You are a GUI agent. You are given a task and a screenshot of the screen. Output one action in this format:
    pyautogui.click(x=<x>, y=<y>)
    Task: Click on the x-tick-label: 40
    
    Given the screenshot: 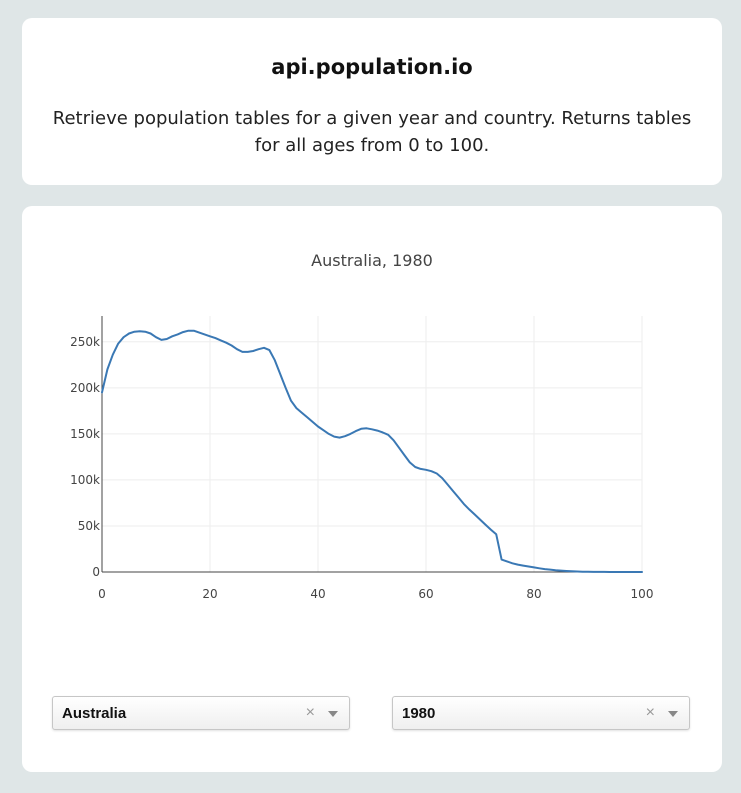 What is the action you would take?
    pyautogui.click(x=317, y=594)
    